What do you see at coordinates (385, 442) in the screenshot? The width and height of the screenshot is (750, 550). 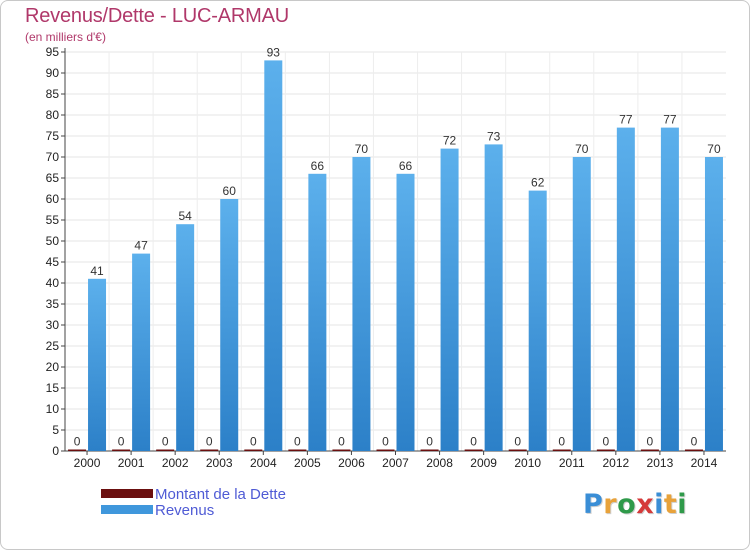 I see `data-label-dette-2007: 0` at bounding box center [385, 442].